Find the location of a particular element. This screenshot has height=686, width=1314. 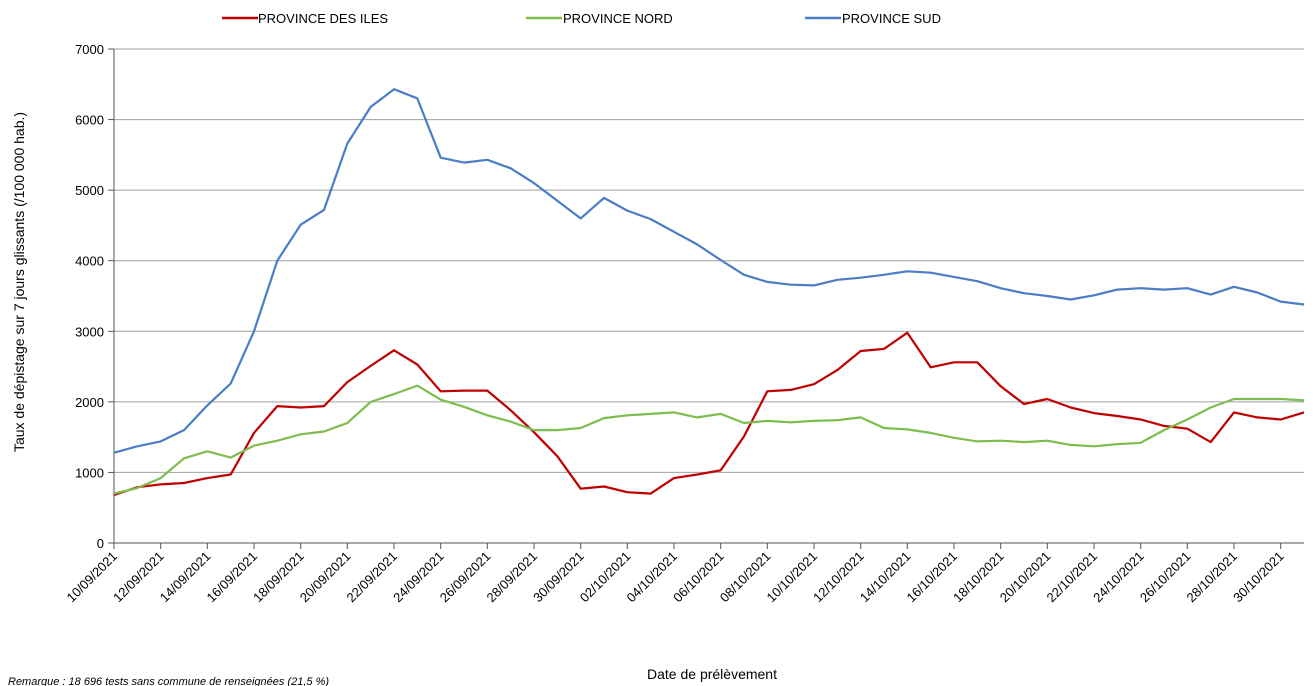

y-tick-label-4000: 4000 is located at coordinates (89, 261).